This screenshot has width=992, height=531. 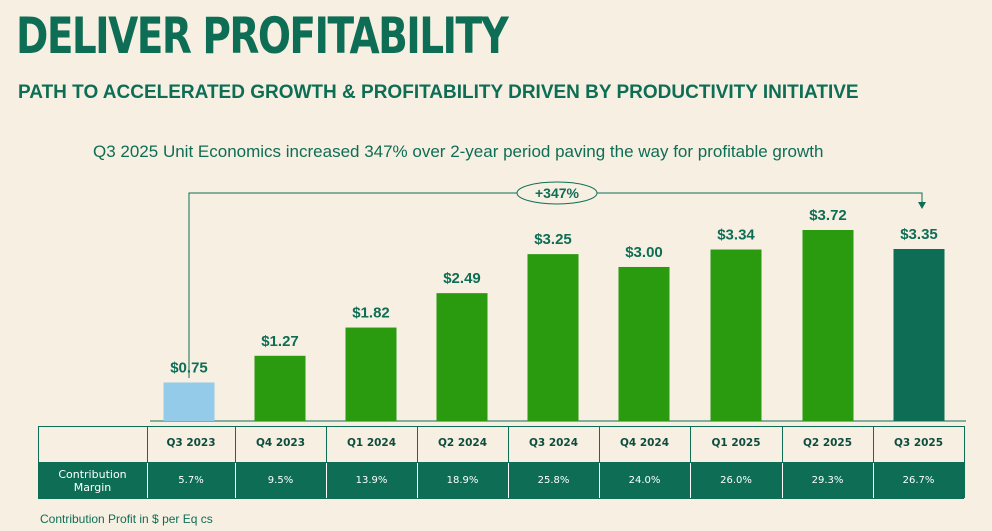 I want to click on bar-q2-2025, so click(x=828, y=325).